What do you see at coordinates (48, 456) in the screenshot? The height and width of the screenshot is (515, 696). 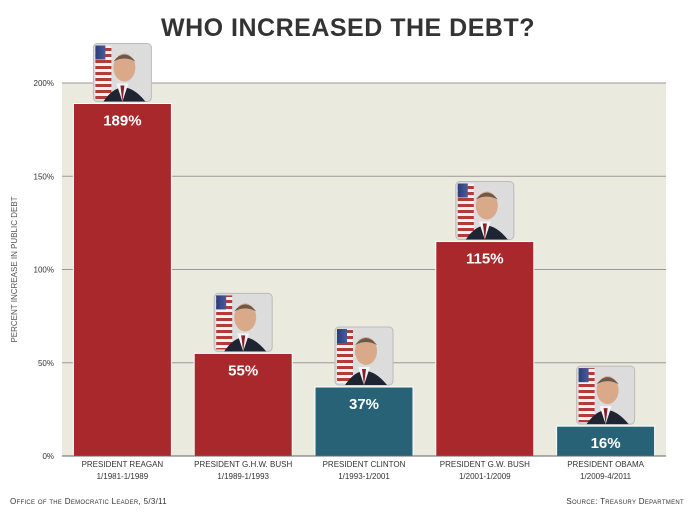 I see `y-tick-label: 0%` at bounding box center [48, 456].